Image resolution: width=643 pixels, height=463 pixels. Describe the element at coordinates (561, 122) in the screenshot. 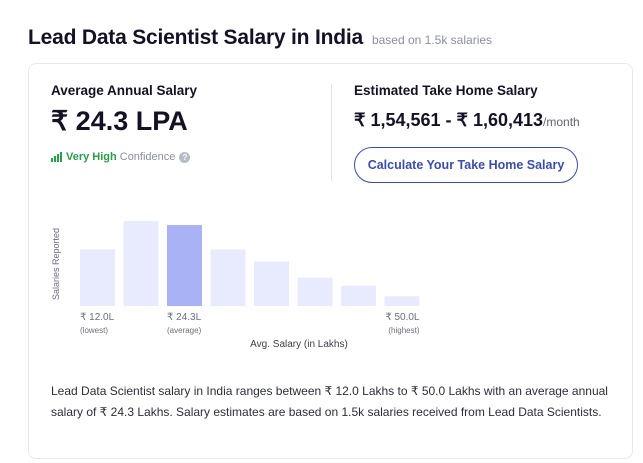

I see `take-home-unit: /month` at that location.